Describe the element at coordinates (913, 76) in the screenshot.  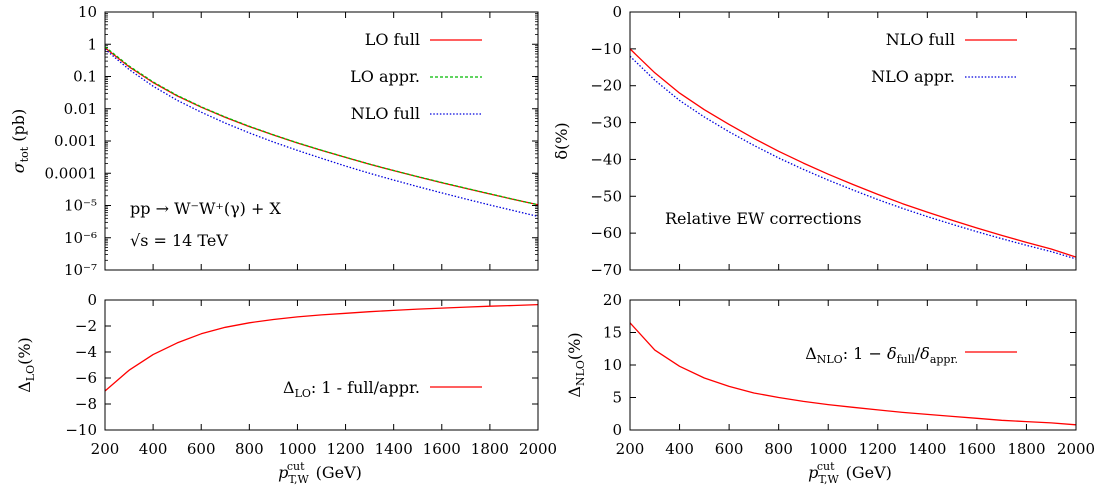
I see `tr-legend-label-1: NLO appr.` at that location.